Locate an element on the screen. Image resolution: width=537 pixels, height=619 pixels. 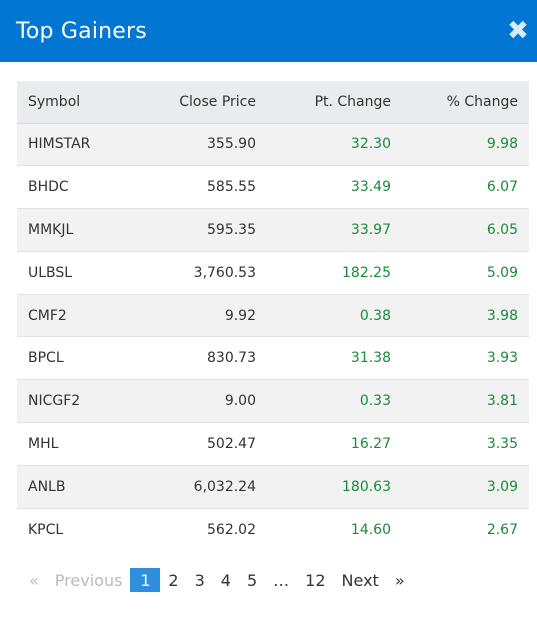
table-row: KPCL 562.02 14.60 2.67 is located at coordinates (273, 529).